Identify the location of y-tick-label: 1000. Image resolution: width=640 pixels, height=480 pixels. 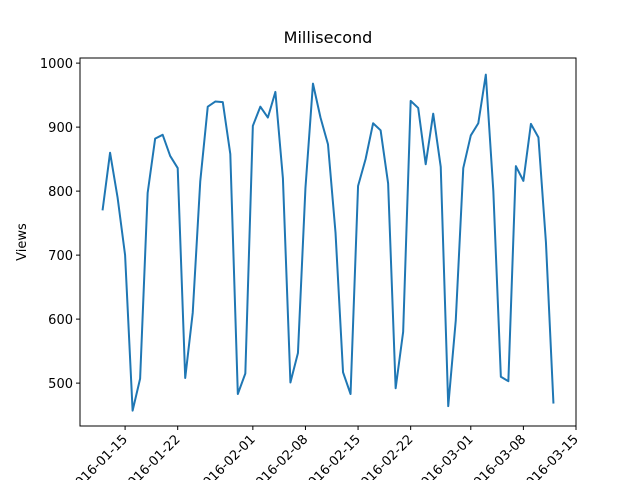
(56, 64).